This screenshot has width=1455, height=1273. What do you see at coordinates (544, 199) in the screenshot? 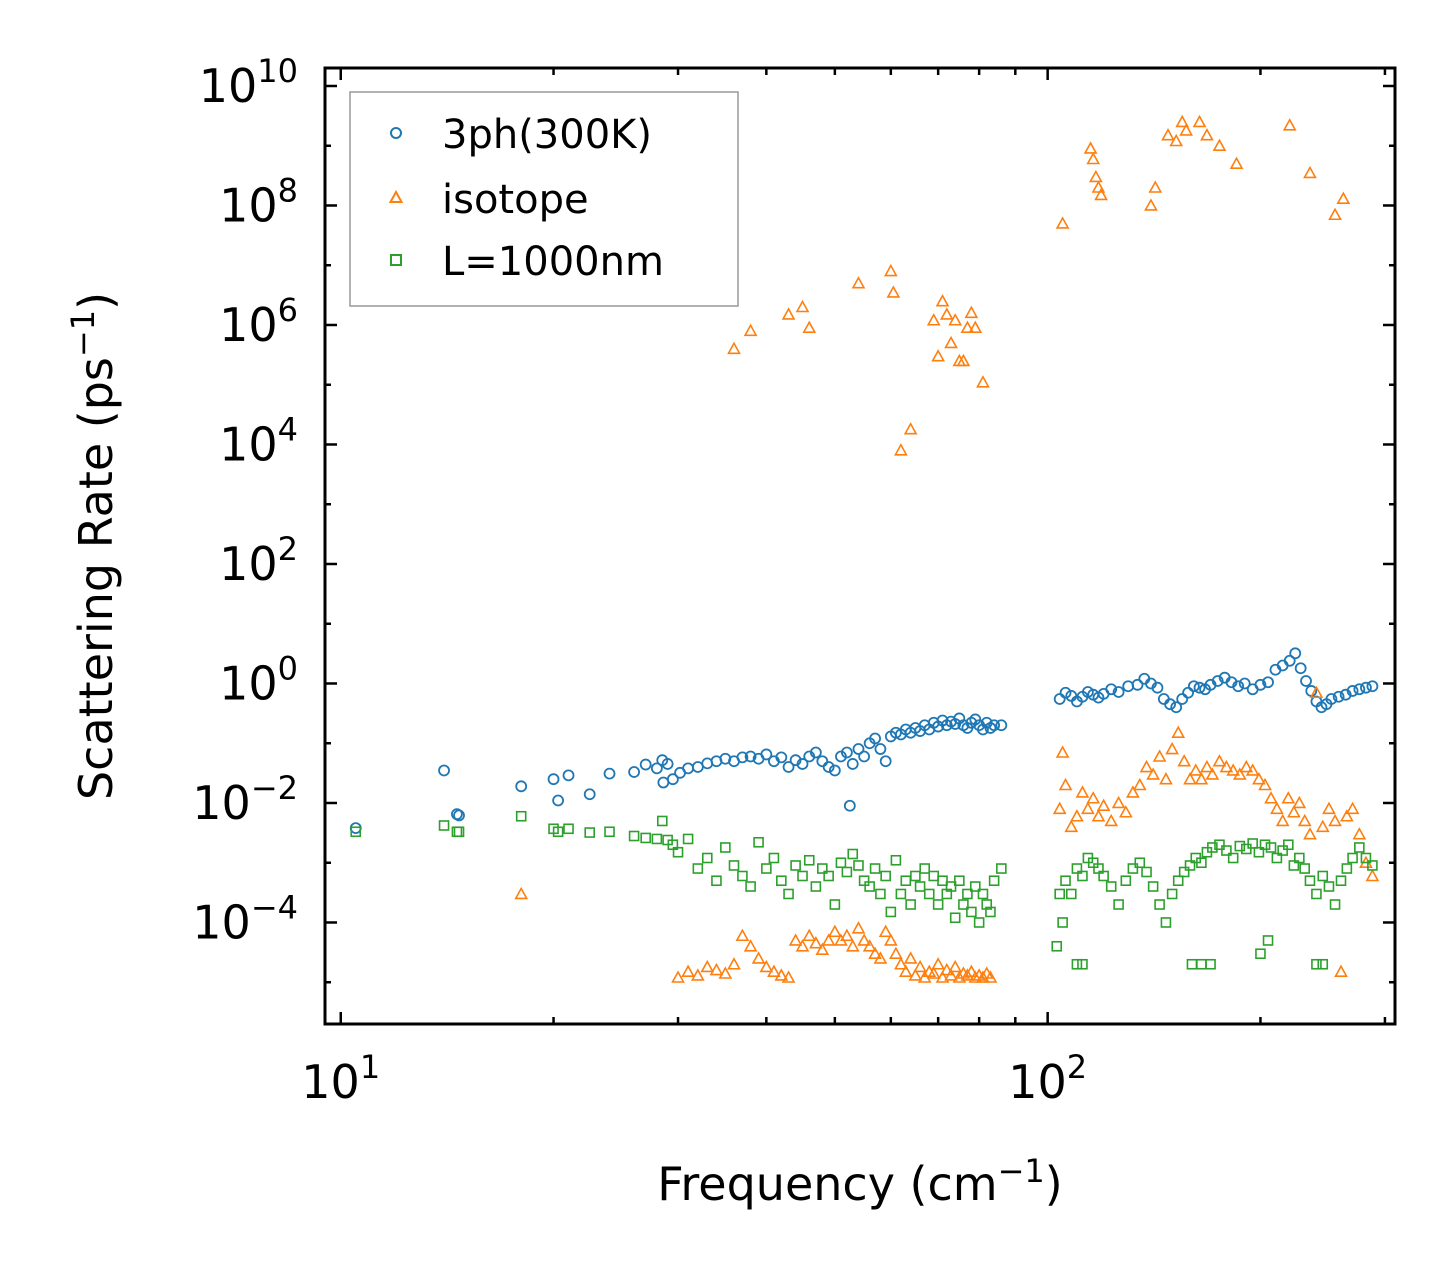
I see `legend-frame` at bounding box center [544, 199].